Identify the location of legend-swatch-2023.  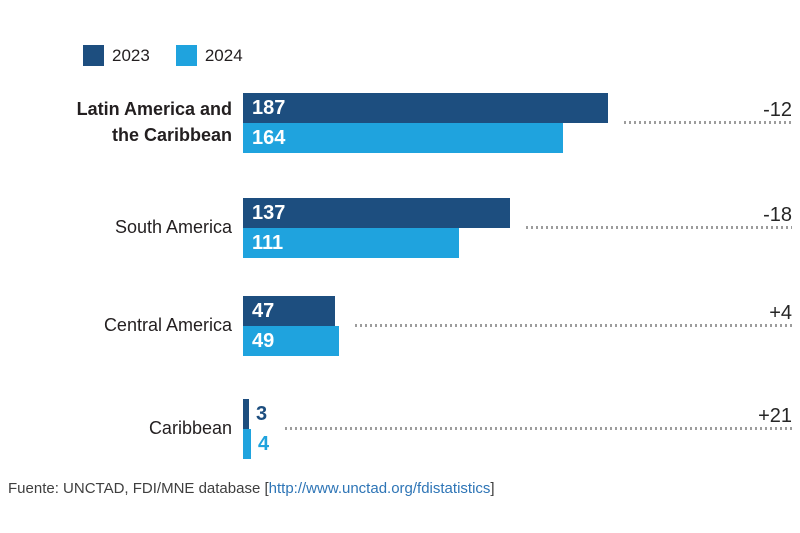
(93, 55).